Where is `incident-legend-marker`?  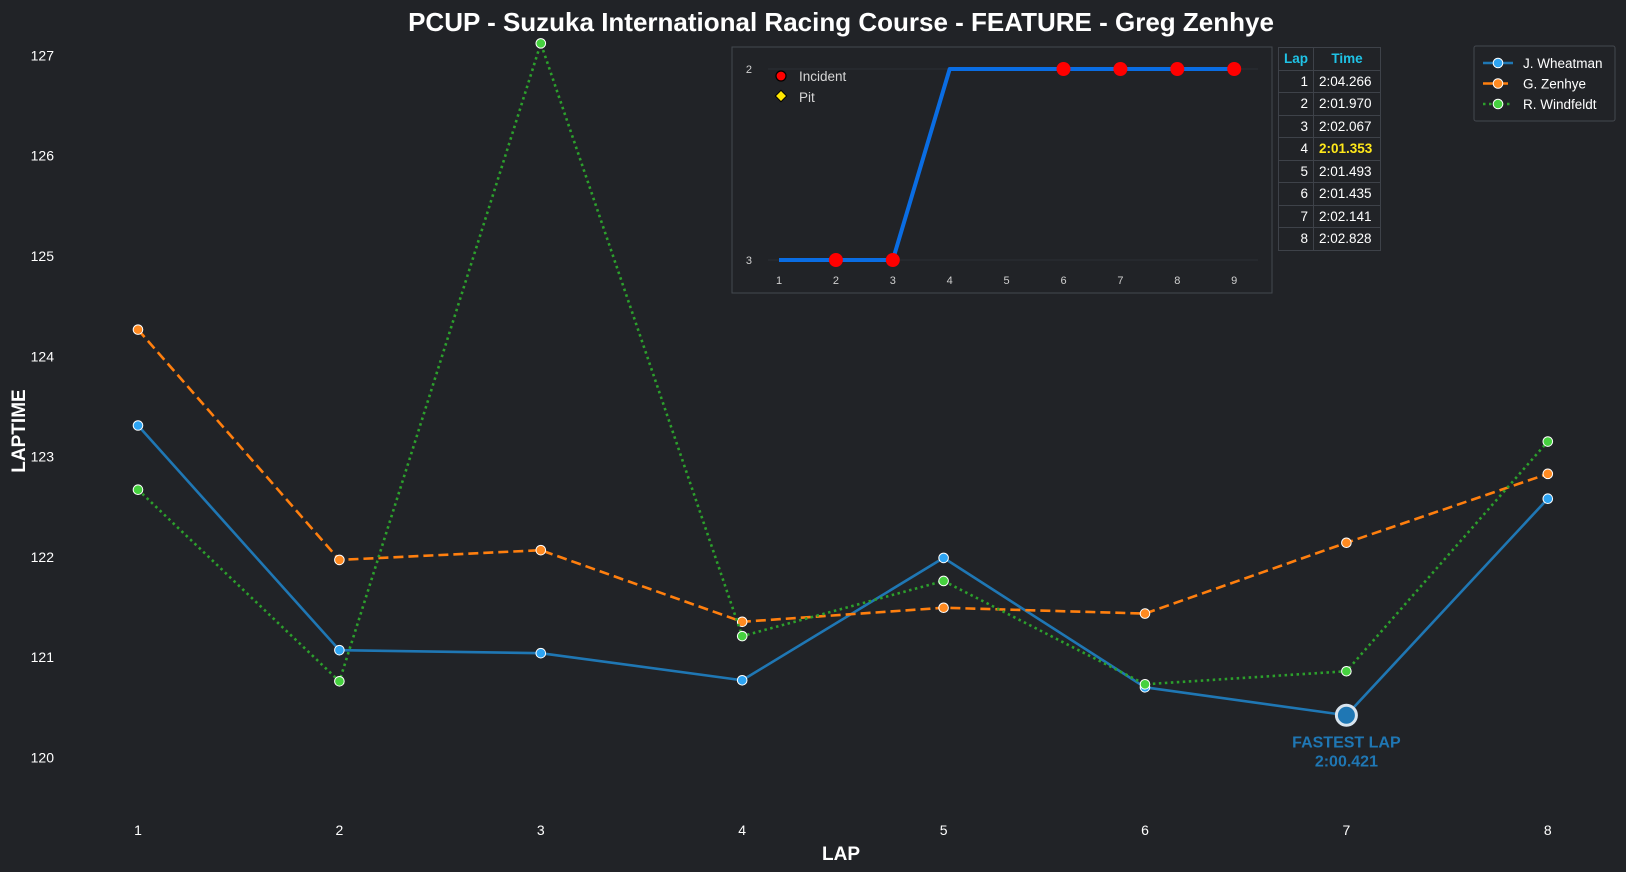
incident-legend-marker is located at coordinates (781, 76).